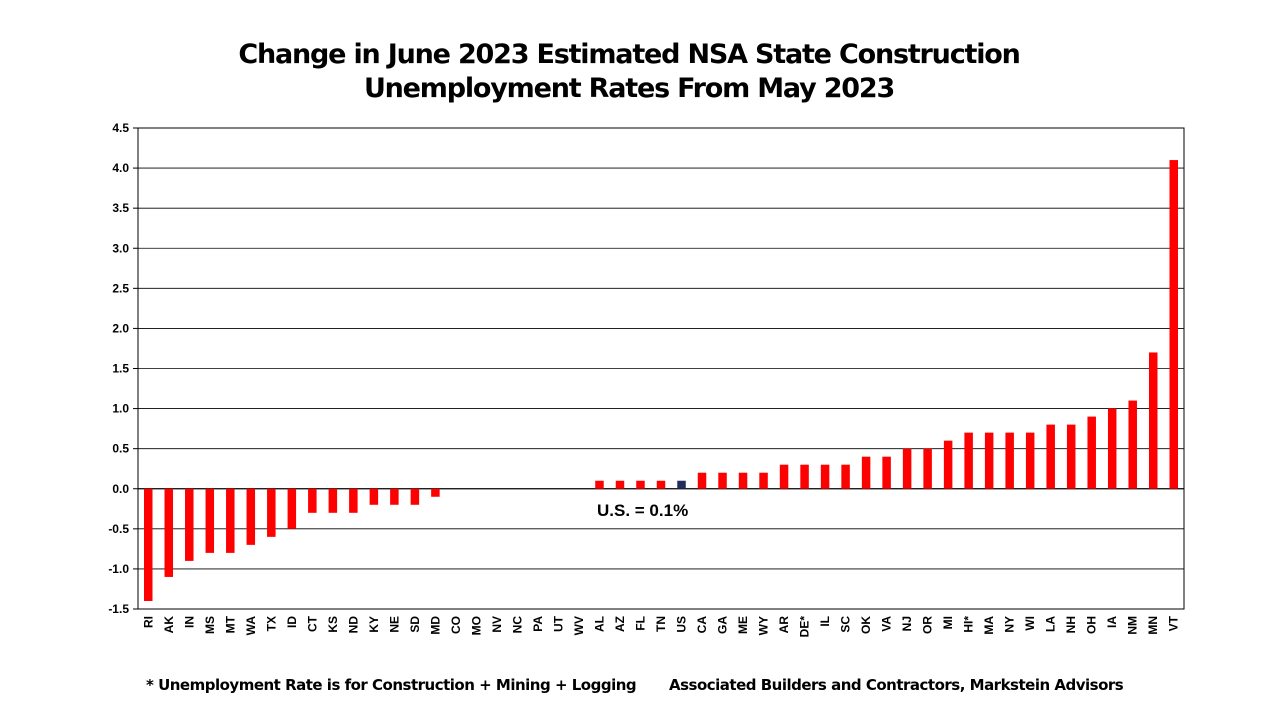 This screenshot has height=720, width=1280. What do you see at coordinates (1174, 623) in the screenshot?
I see `x-tick-label: VT` at bounding box center [1174, 623].